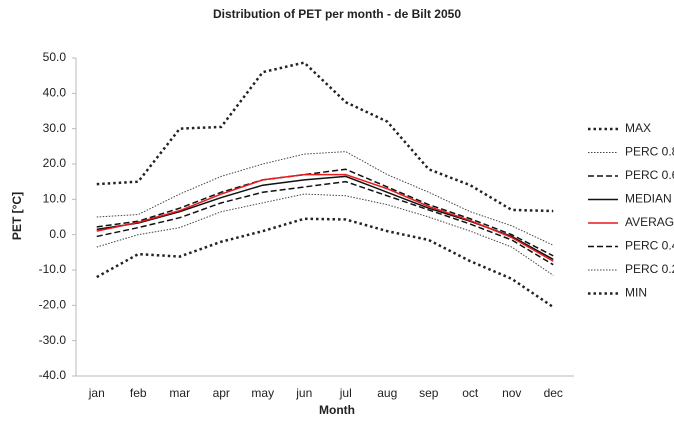  I want to click on x-tick-label: jan, so click(96, 393).